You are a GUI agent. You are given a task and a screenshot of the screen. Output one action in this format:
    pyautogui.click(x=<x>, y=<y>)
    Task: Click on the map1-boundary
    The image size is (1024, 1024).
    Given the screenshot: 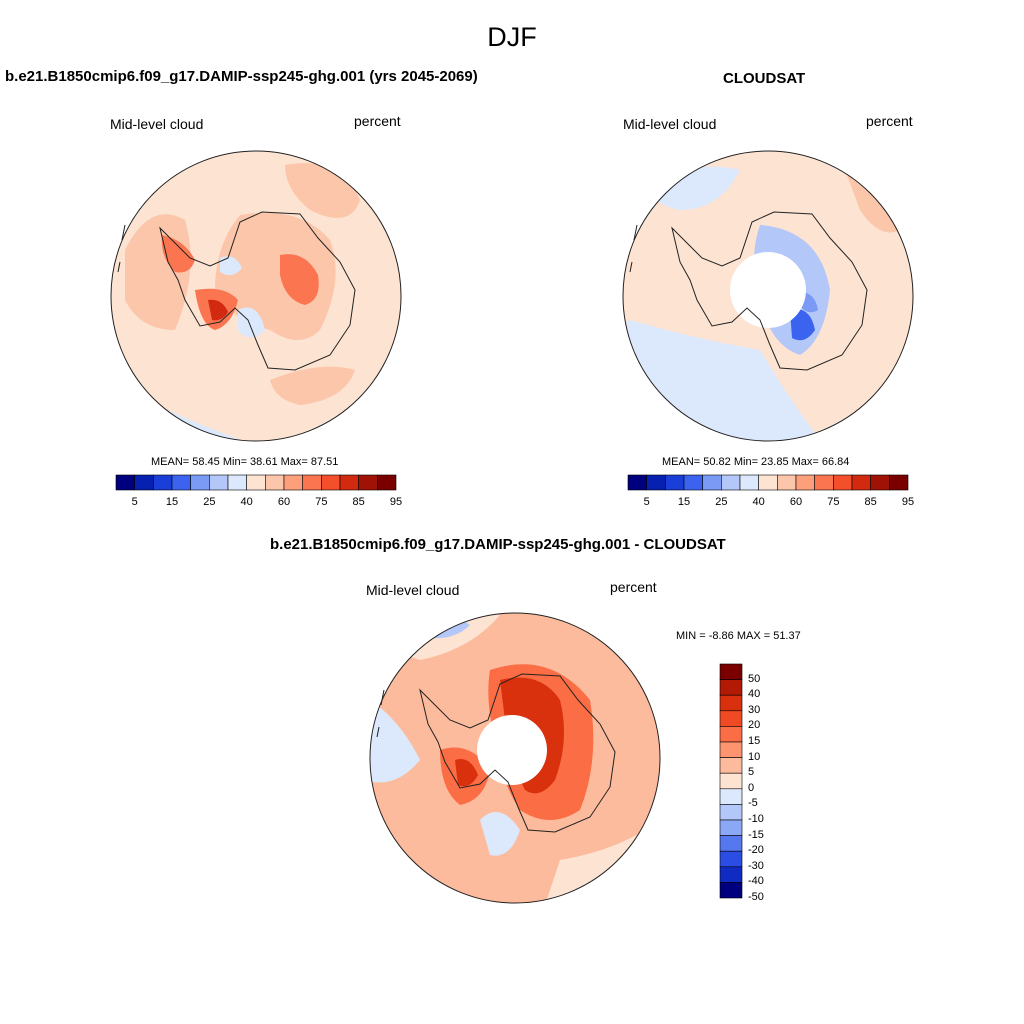 What is the action you would take?
    pyautogui.click(x=256, y=296)
    